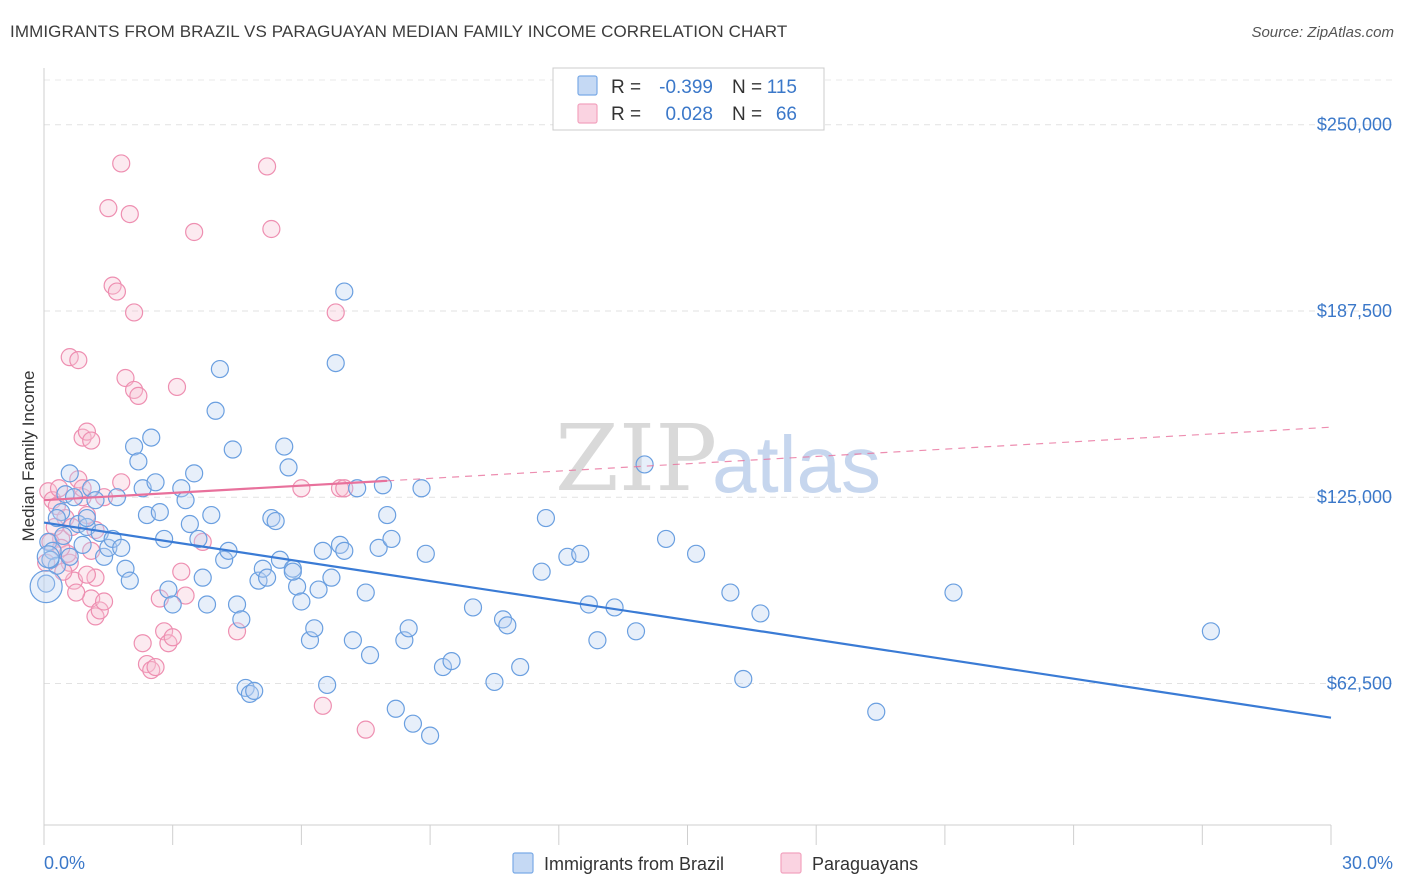  What do you see at coordinates (215, 490) in the screenshot?
I see `trend-line-paraguayans` at bounding box center [215, 490].